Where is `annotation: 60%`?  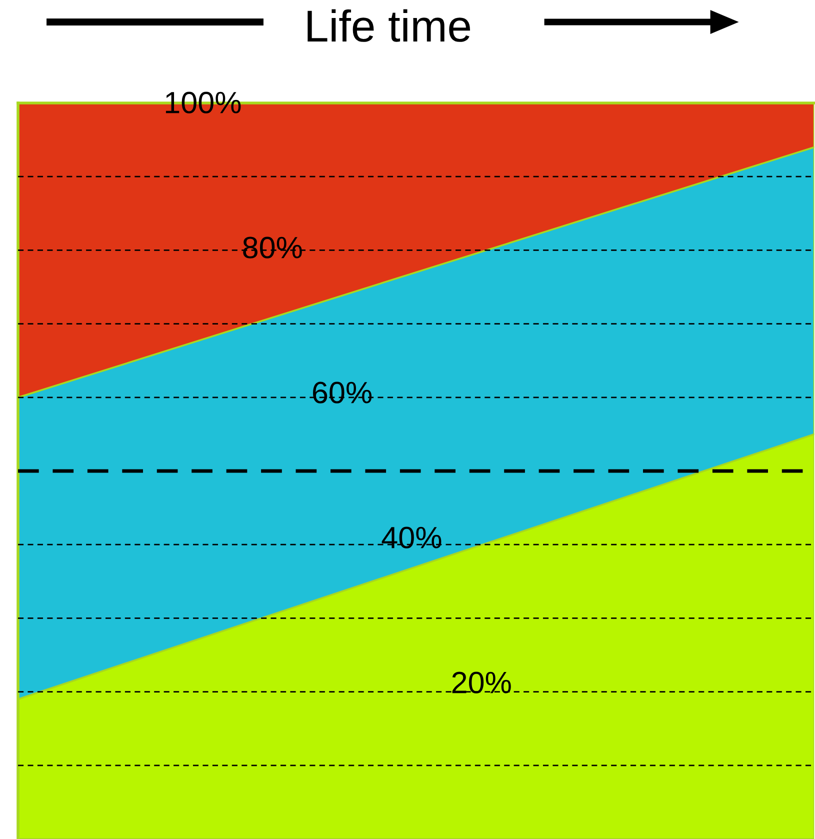 annotation: 60% is located at coordinates (342, 393).